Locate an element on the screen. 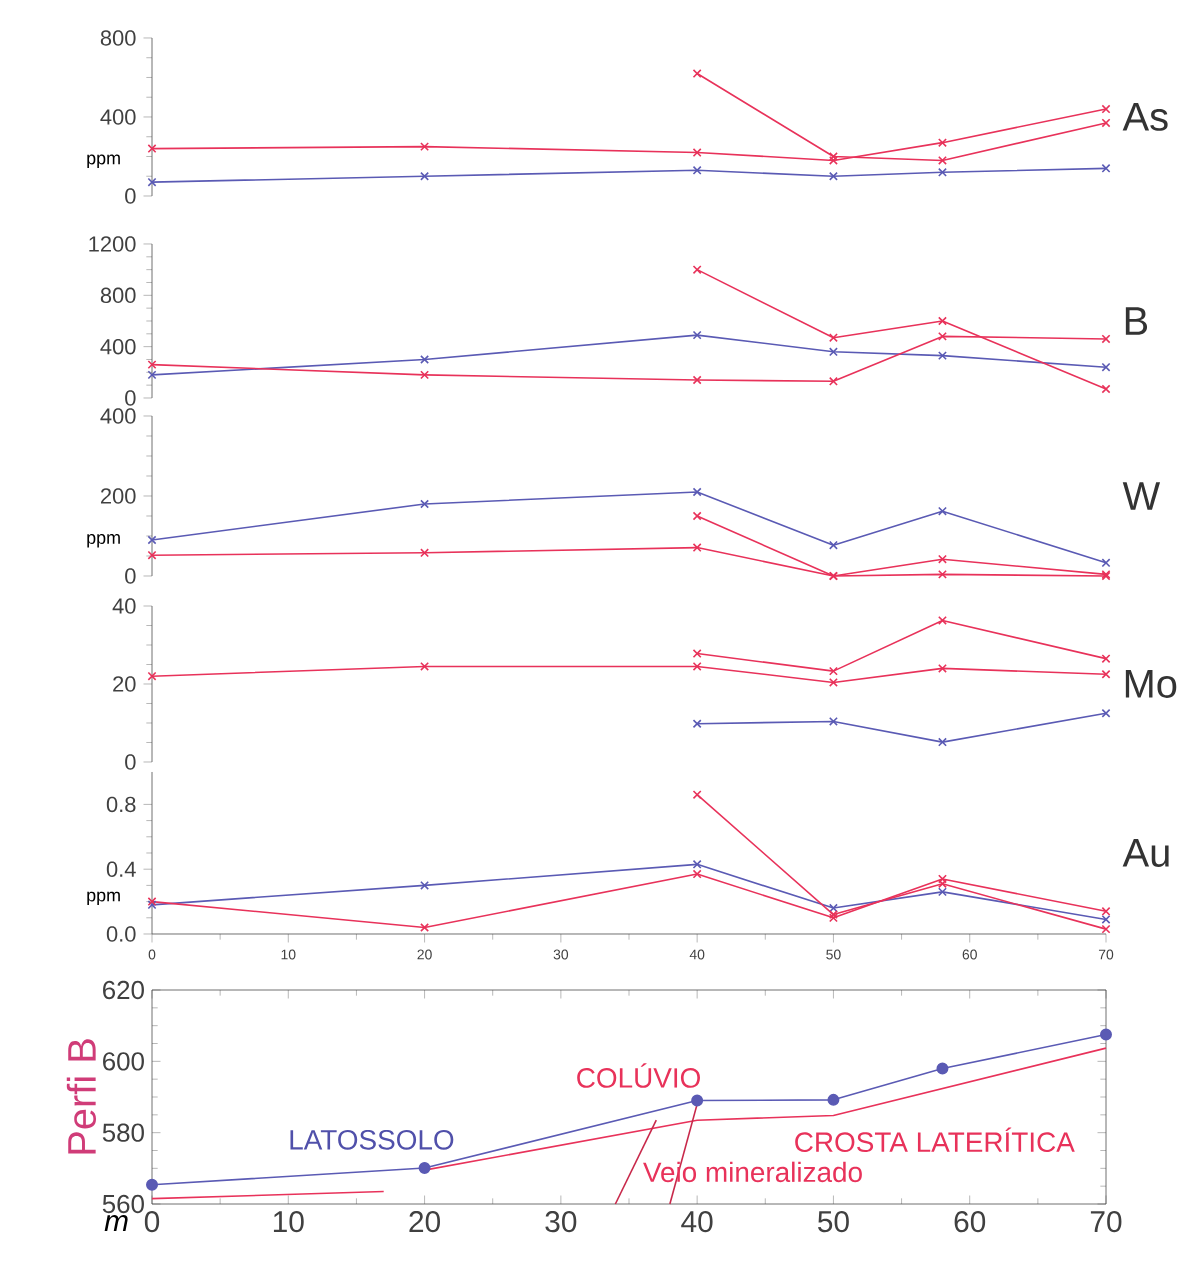 The width and height of the screenshot is (1194, 1264). x-tick-label: 0 is located at coordinates (152, 1222).